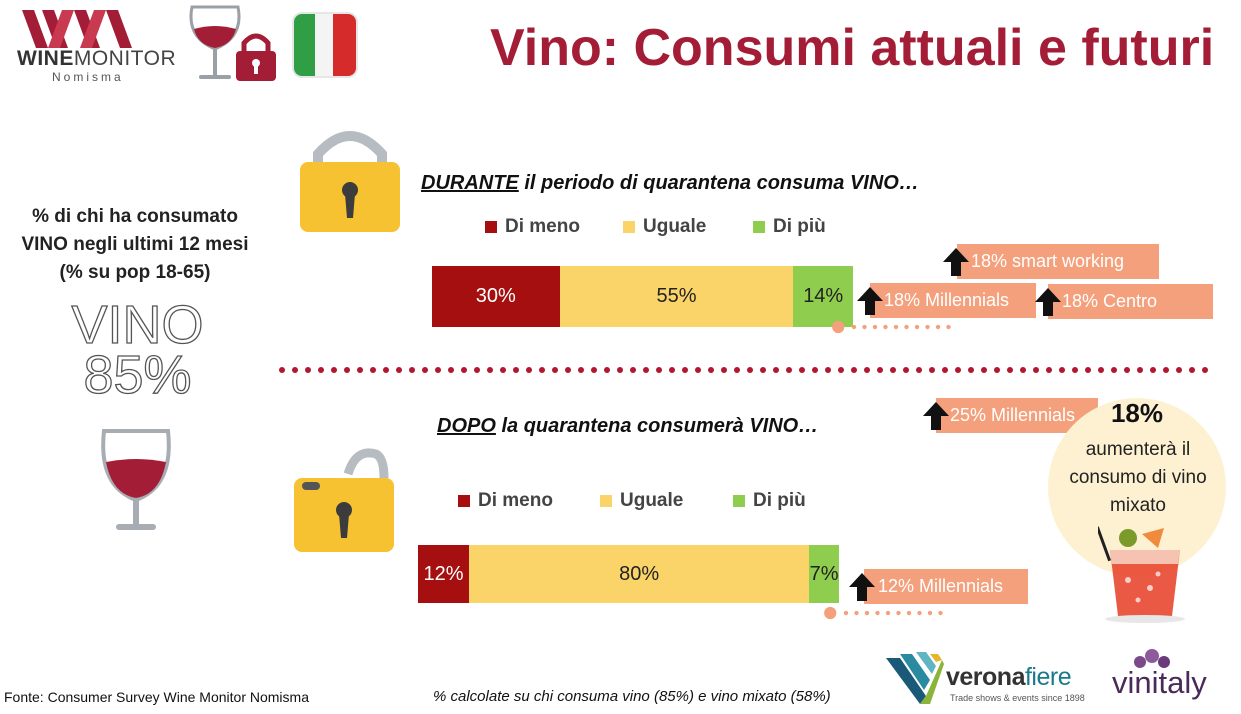 The height and width of the screenshot is (714, 1241). What do you see at coordinates (88, 77) in the screenshot?
I see `logo-subtitle: Nomisma` at bounding box center [88, 77].